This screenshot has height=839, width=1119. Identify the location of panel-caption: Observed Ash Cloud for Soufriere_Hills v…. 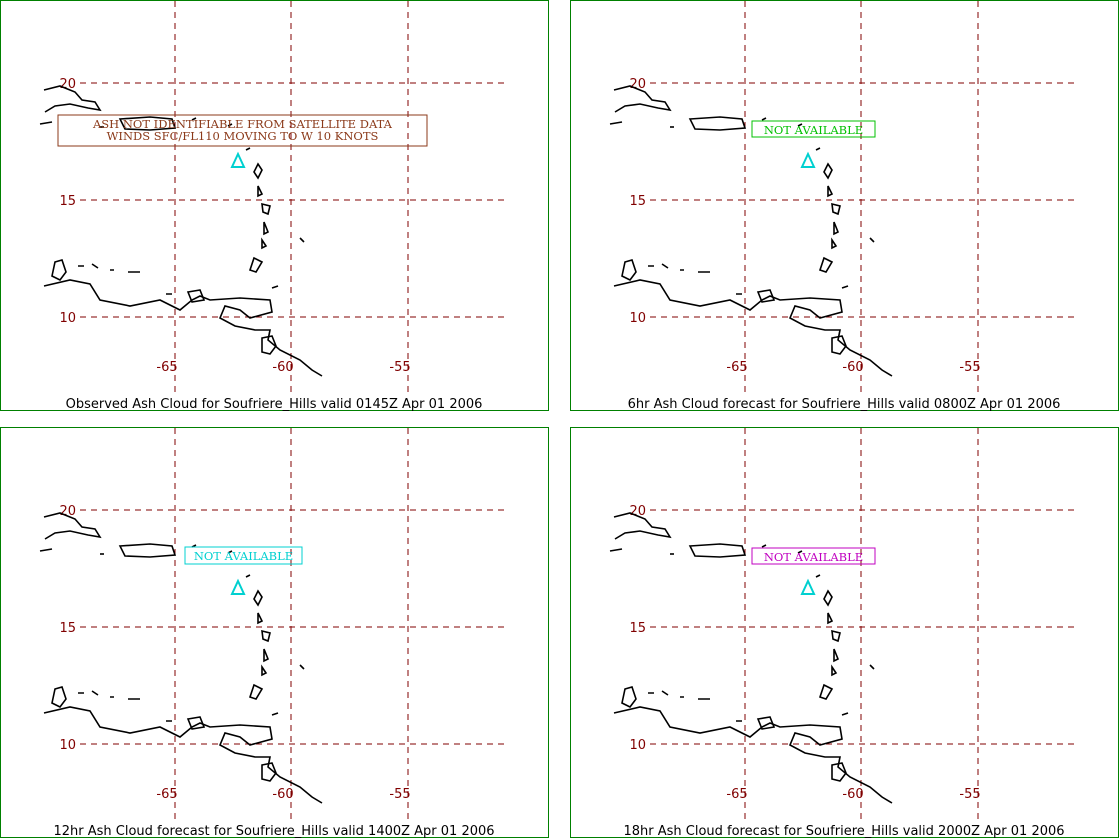
(274, 404).